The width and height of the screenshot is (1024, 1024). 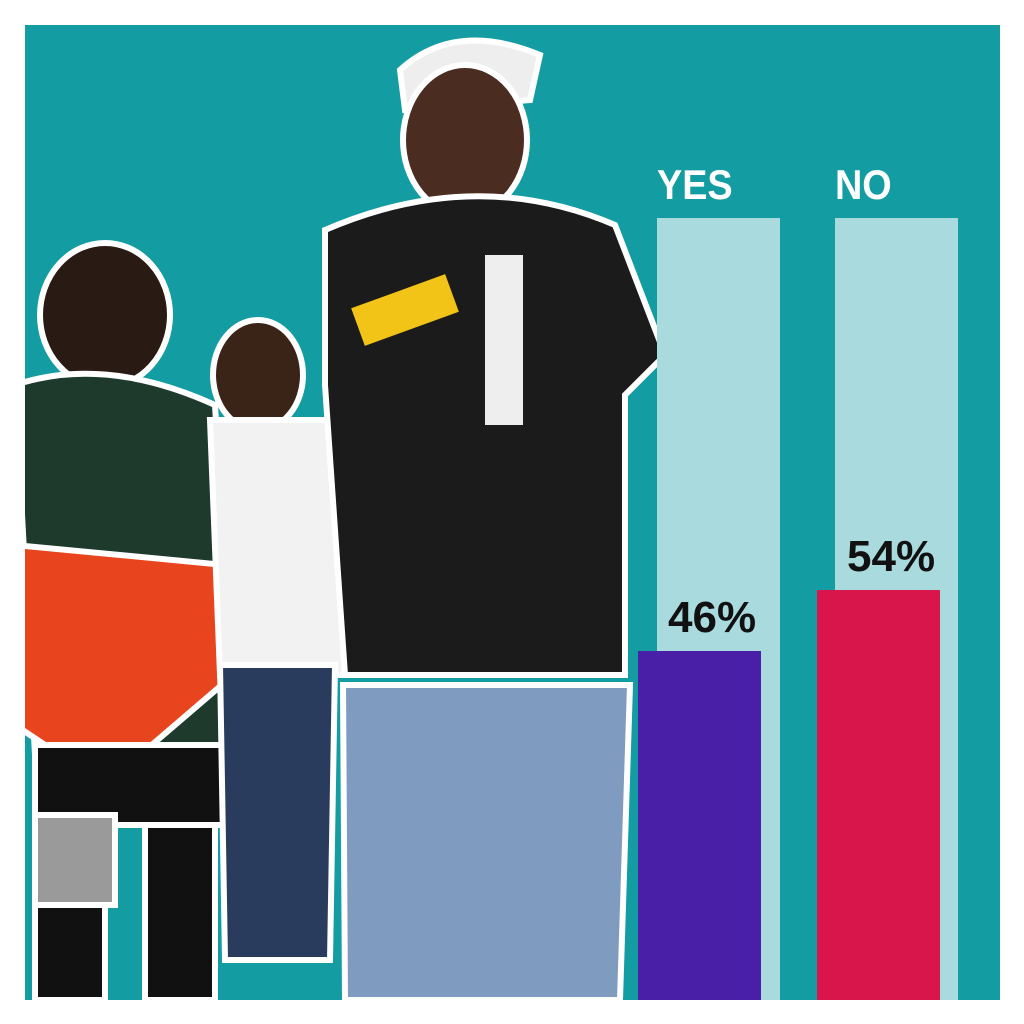 What do you see at coordinates (504, 340) in the screenshot?
I see `jersey-number` at bounding box center [504, 340].